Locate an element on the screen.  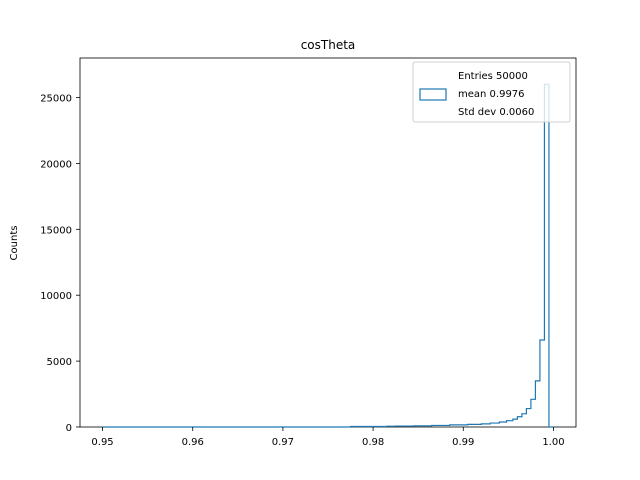
legend: Entries 50000 mean 0.9976 Std dev 0.0060 is located at coordinates (491, 92).